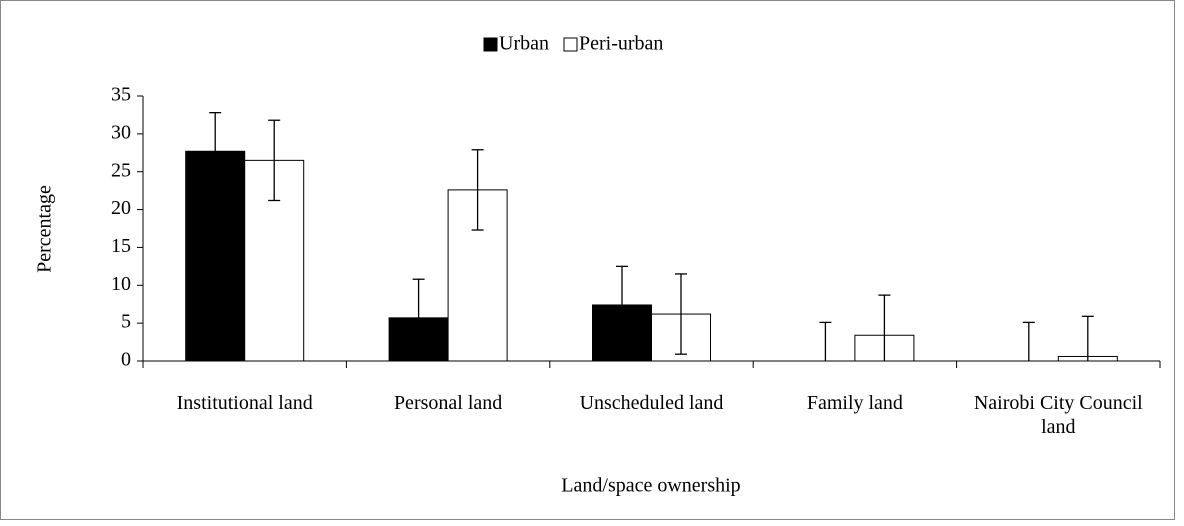 The width and height of the screenshot is (1184, 526). I want to click on y-axis-title: Percentage, so click(45, 229).